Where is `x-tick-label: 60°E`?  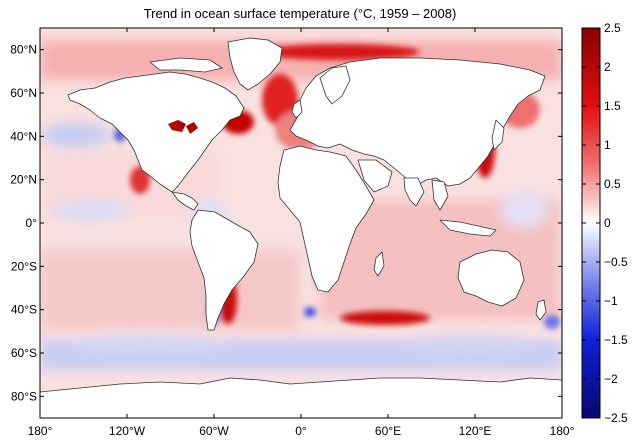 x-tick-label: 60°E is located at coordinates (388, 431).